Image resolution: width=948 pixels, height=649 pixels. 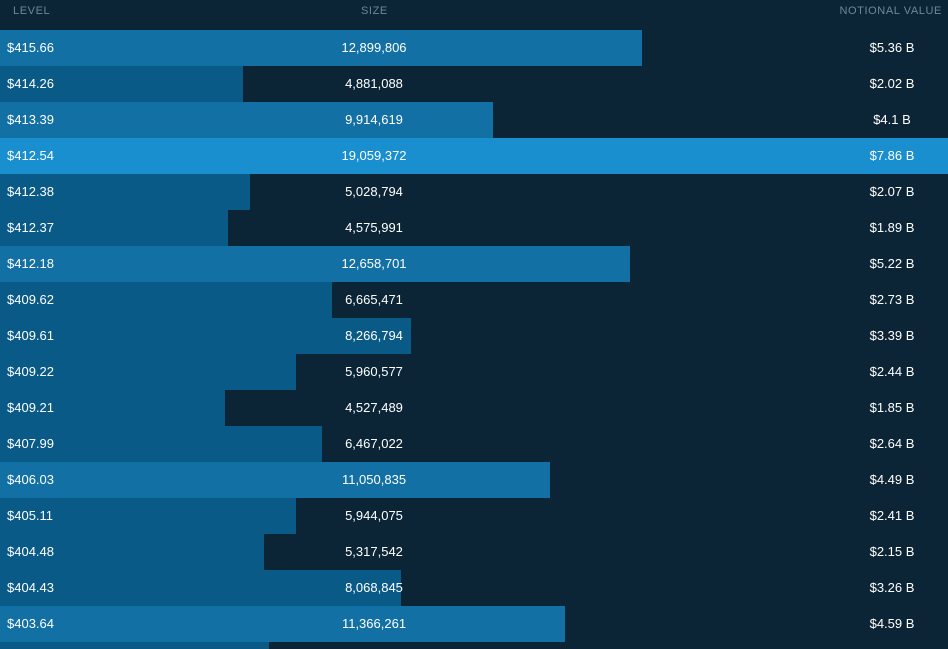 I want to click on size-cell: 6,665,471, so click(x=374, y=299).